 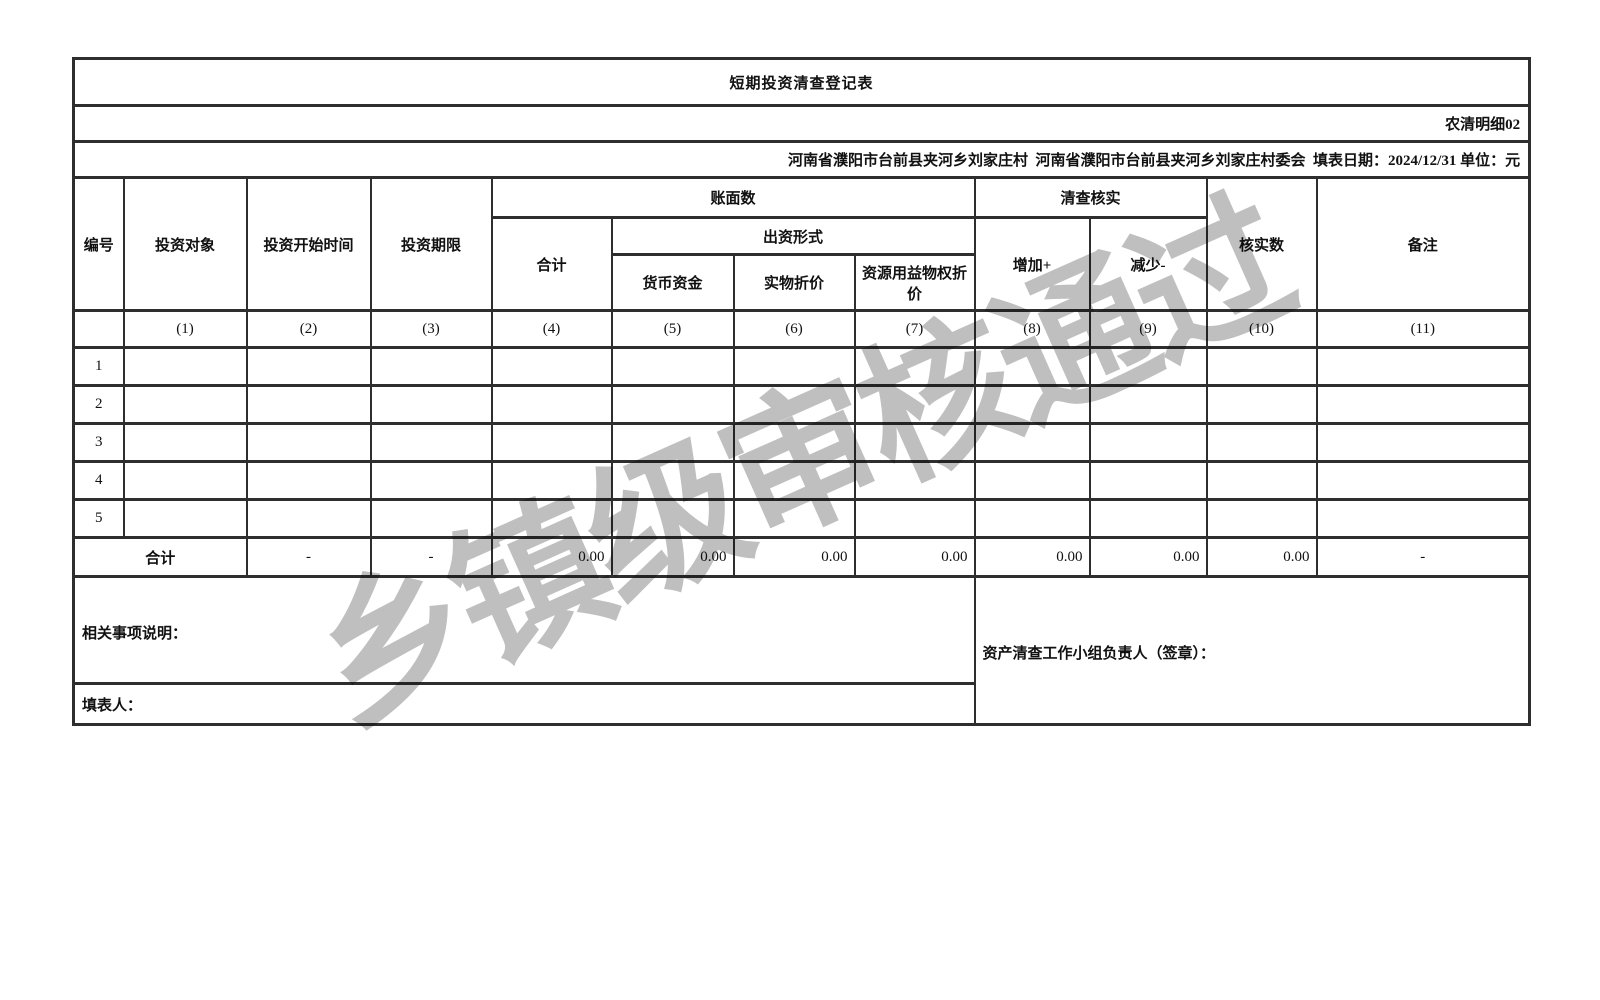 I want to click on col-group-book-amount: 账面数, so click(x=733, y=197).